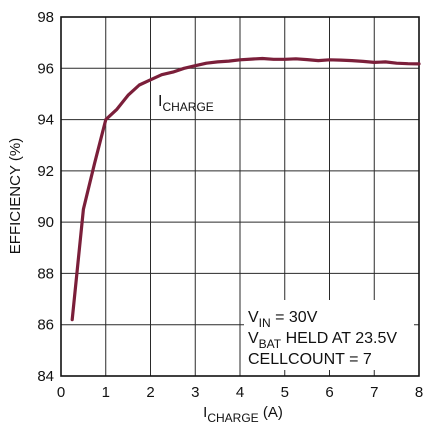 The height and width of the screenshot is (434, 429). I want to click on y-tick-label: 90, so click(45, 222).